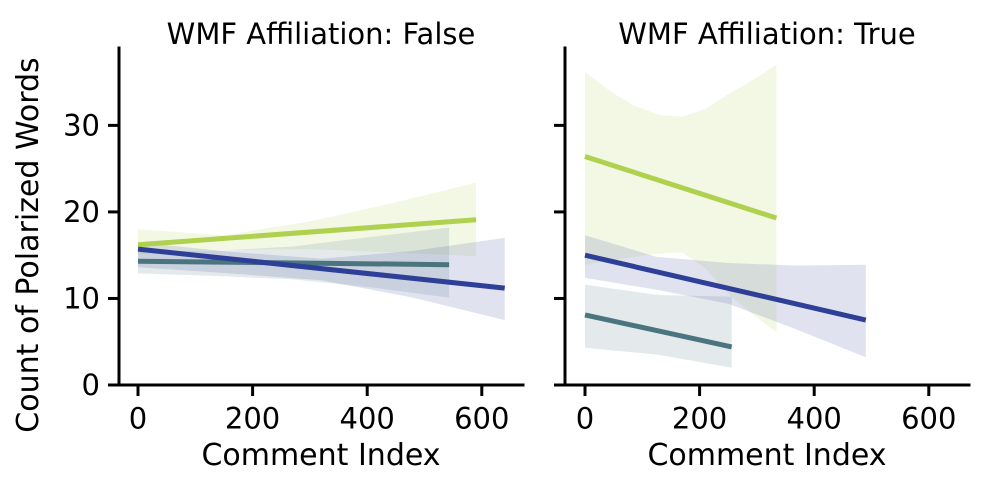 The width and height of the screenshot is (1000, 500). What do you see at coordinates (681, 187) in the screenshot?
I see `regression-line-green-group-true` at bounding box center [681, 187].